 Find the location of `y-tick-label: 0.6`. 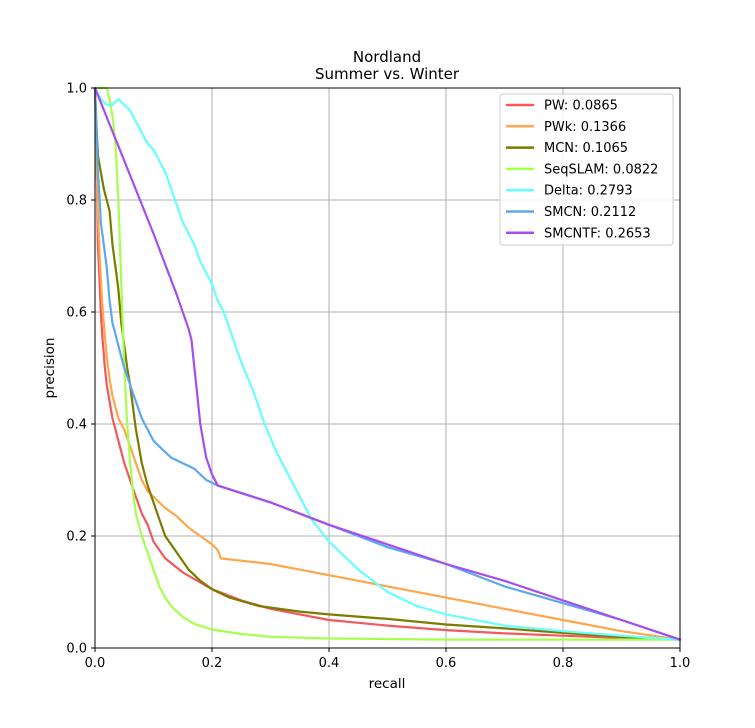

y-tick-label: 0.6 is located at coordinates (76, 313).